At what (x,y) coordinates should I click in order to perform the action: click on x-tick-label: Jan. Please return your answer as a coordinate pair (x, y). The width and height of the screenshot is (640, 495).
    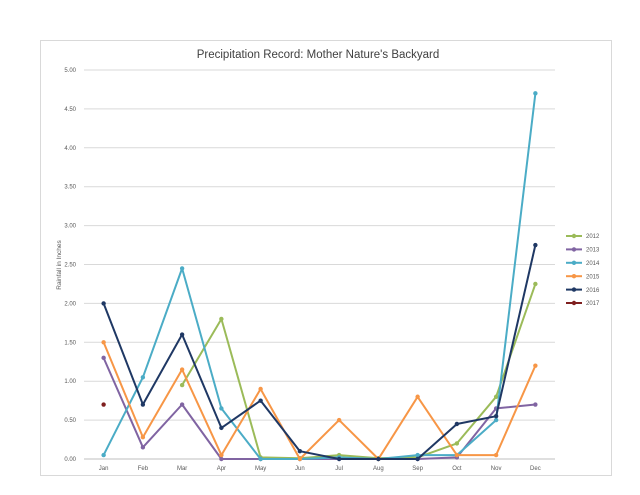
    Looking at the image, I should click on (104, 469).